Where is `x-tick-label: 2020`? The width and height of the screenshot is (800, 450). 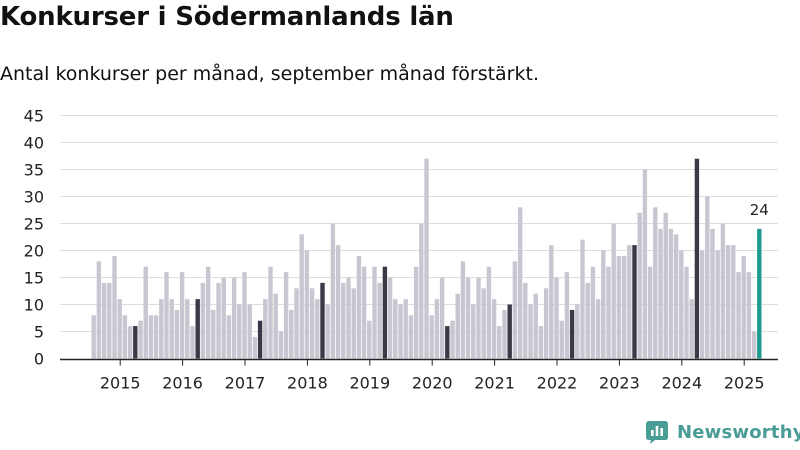 x-tick-label: 2020 is located at coordinates (432, 383).